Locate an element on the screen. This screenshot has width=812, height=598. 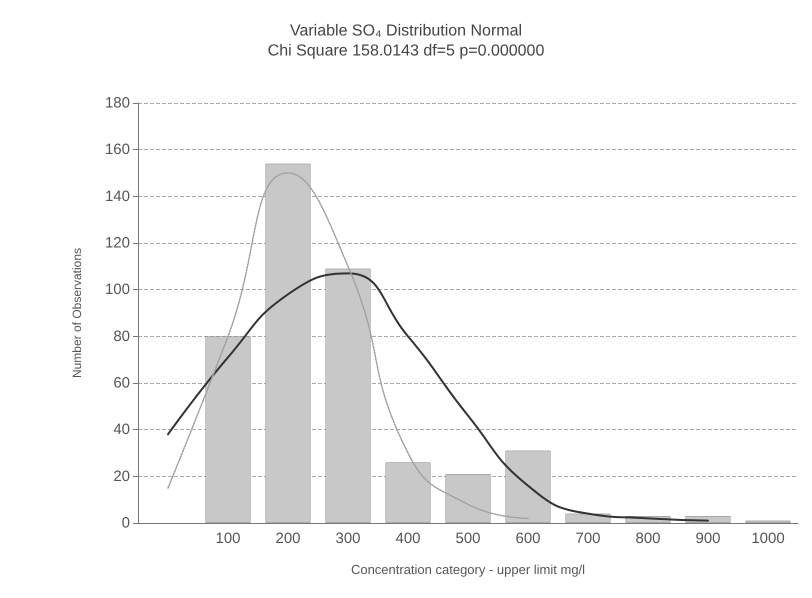
y-tick-label: 80 is located at coordinates (121, 336).